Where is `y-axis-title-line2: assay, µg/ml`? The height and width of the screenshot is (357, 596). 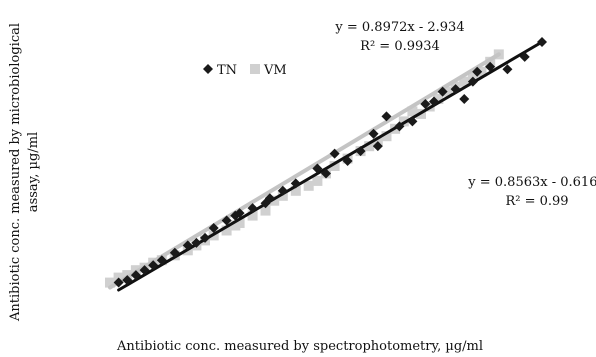
y-axis-title-line2: assay, µg/ml is located at coordinates (33, 172).